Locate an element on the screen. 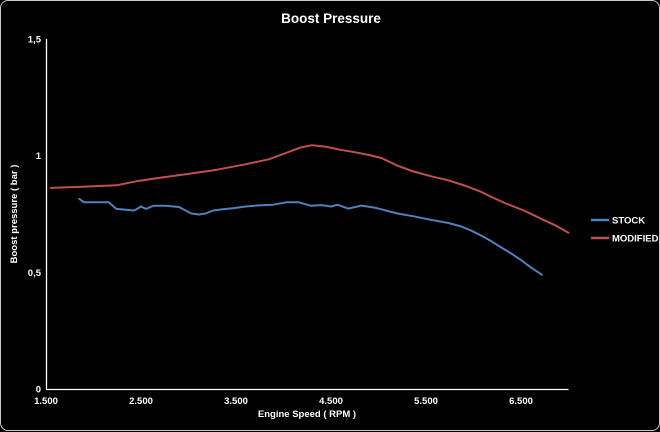 The image size is (660, 432). legend: STOCK MODIFIED is located at coordinates (625, 230).